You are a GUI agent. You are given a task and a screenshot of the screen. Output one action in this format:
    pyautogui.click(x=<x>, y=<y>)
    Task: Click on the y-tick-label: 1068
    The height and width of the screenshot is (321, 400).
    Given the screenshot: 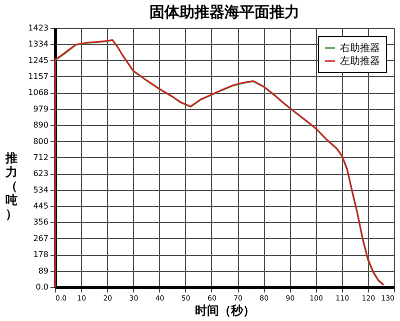 What is the action you would take?
    pyautogui.click(x=38, y=93)
    